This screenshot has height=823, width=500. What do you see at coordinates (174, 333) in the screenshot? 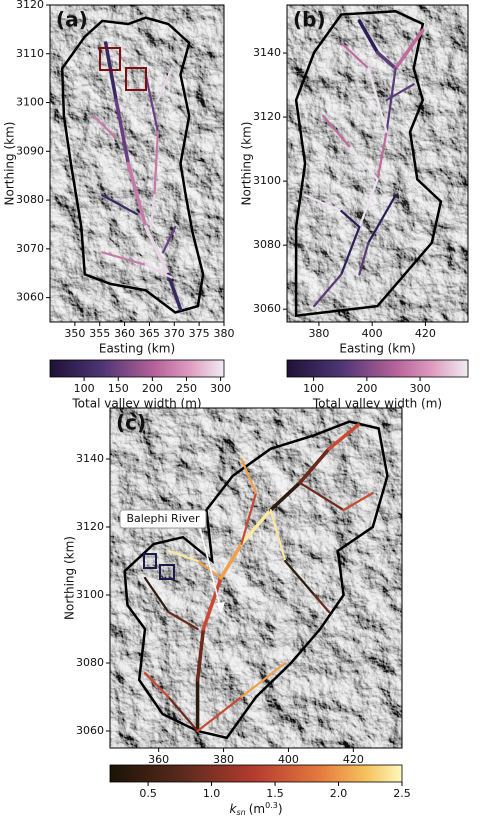
I see `x-tick-label: 370` at bounding box center [174, 333].